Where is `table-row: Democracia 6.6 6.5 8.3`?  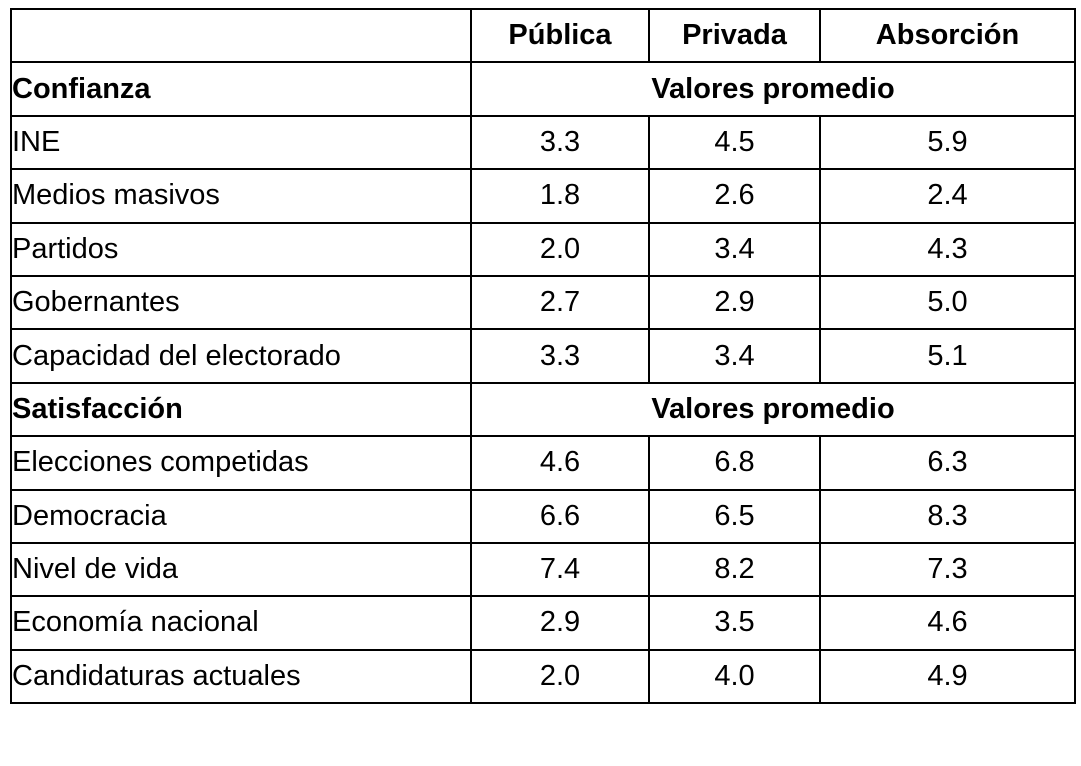
table-row: Democracia 6.6 6.5 8.3 is located at coordinates (543, 516).